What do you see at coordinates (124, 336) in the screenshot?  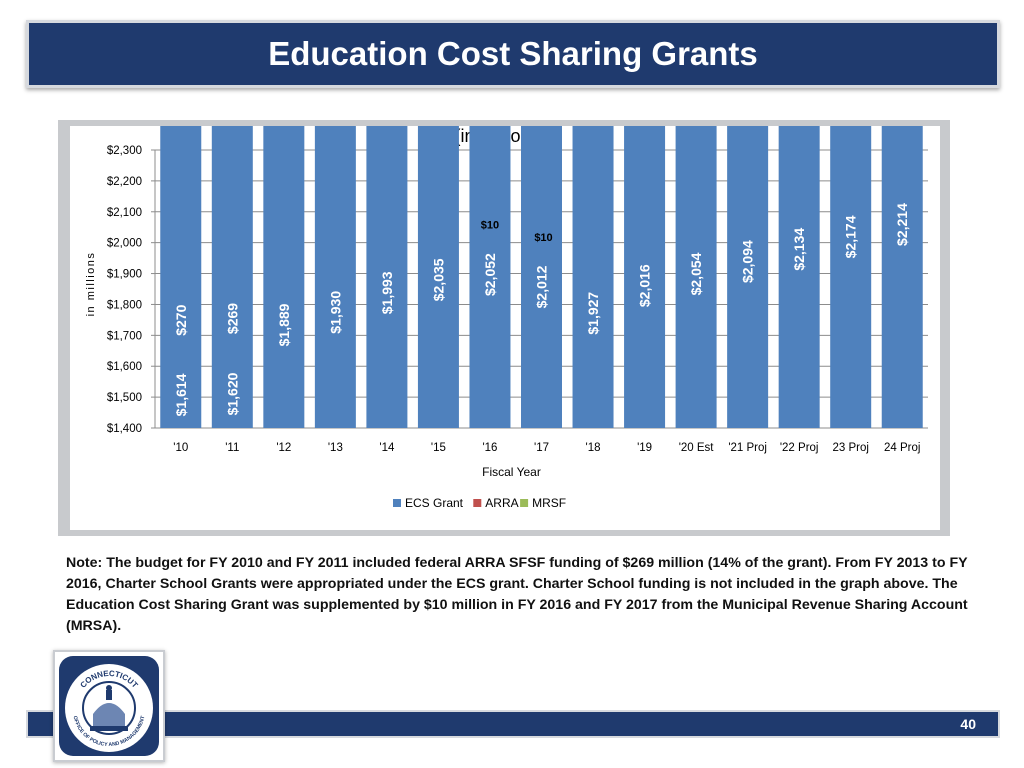 I see `y-tick-label: $1,700` at bounding box center [124, 336].